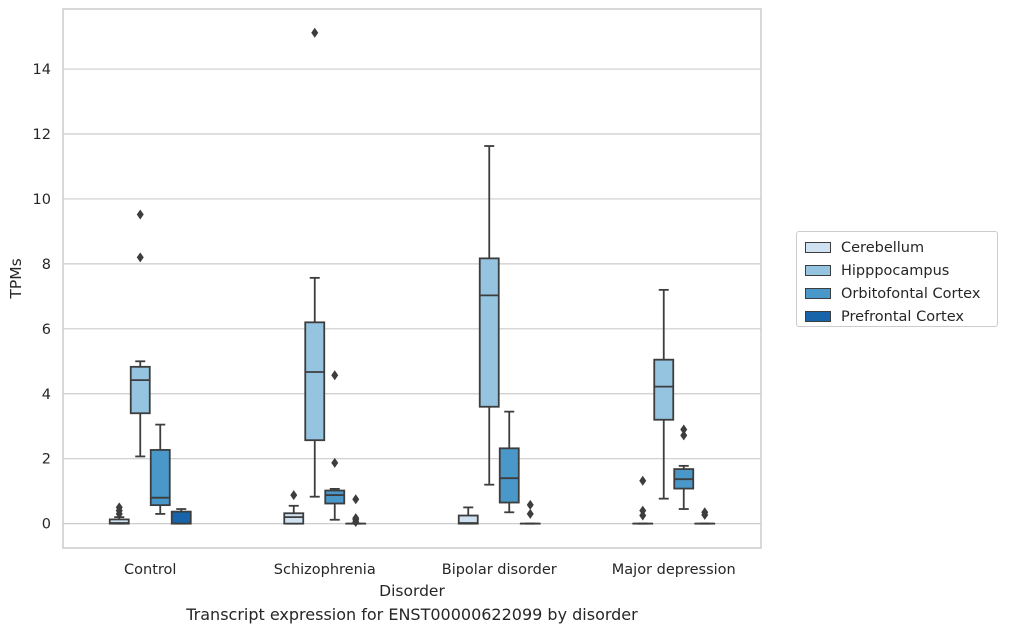 The image size is (1009, 634). I want to click on box-cerebellum-schizophrenia-body, so click(294, 518).